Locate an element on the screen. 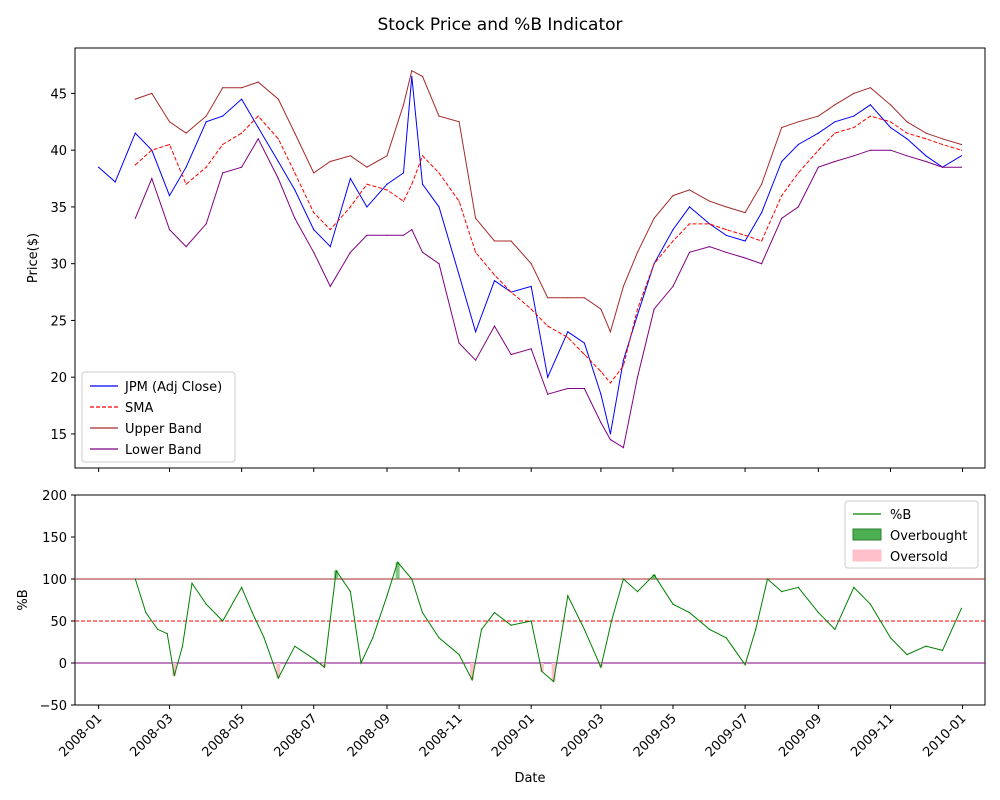 This screenshot has height=800, width=1000. legend-label-3: Lower Band is located at coordinates (163, 450).